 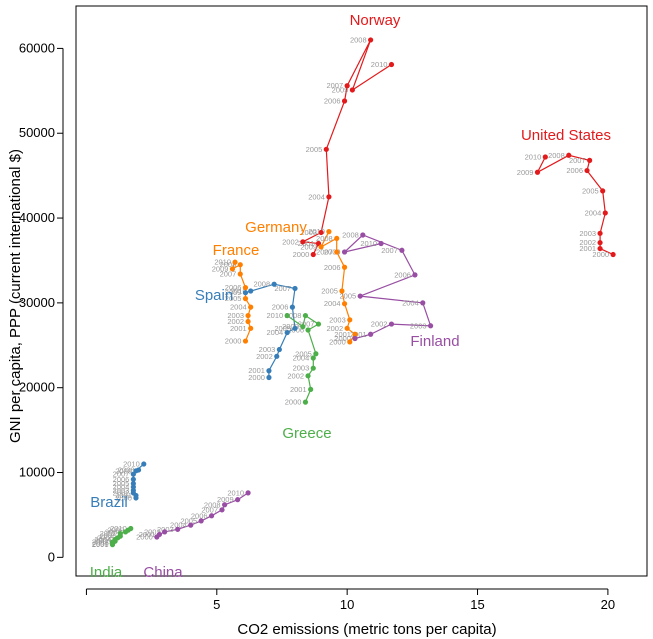 What do you see at coordinates (236, 250) in the screenshot?
I see `country-label-france: France` at bounding box center [236, 250].